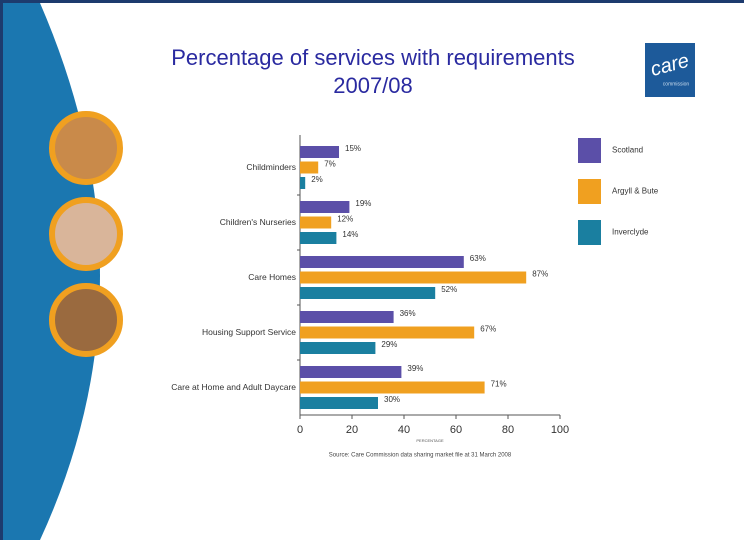 This screenshot has height=540, width=744. Describe the element at coordinates (449, 289) in the screenshot. I see `value-label: 52%` at that location.